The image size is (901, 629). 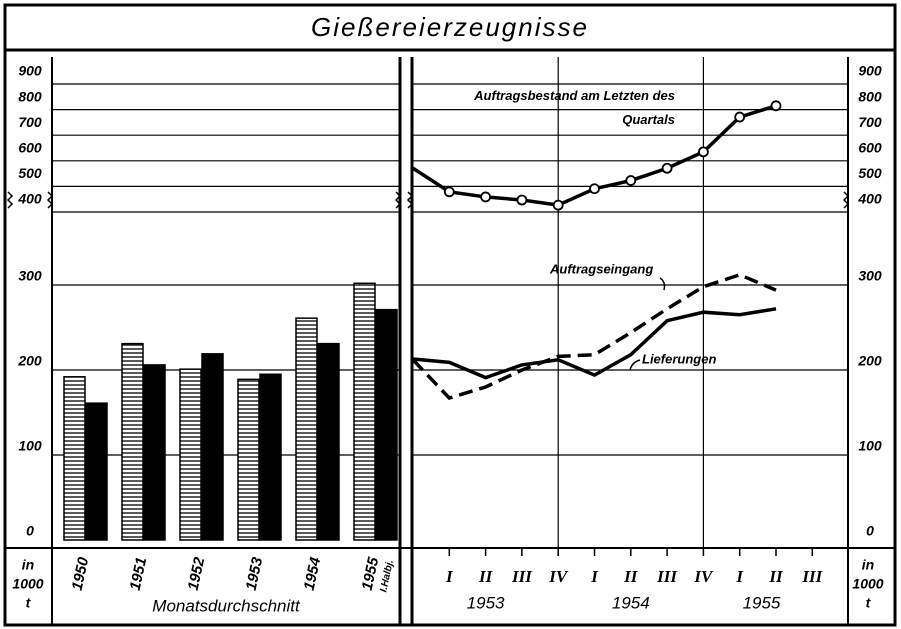 I want to click on x-tick-label: 1951, so click(x=139, y=574).